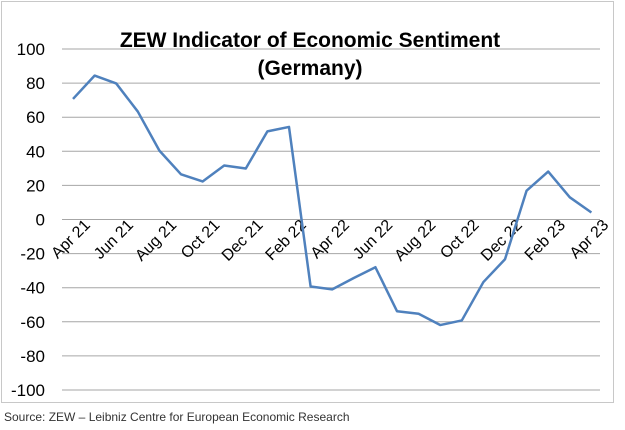  I want to click on x-tick-label: Aug 21, so click(156, 241).